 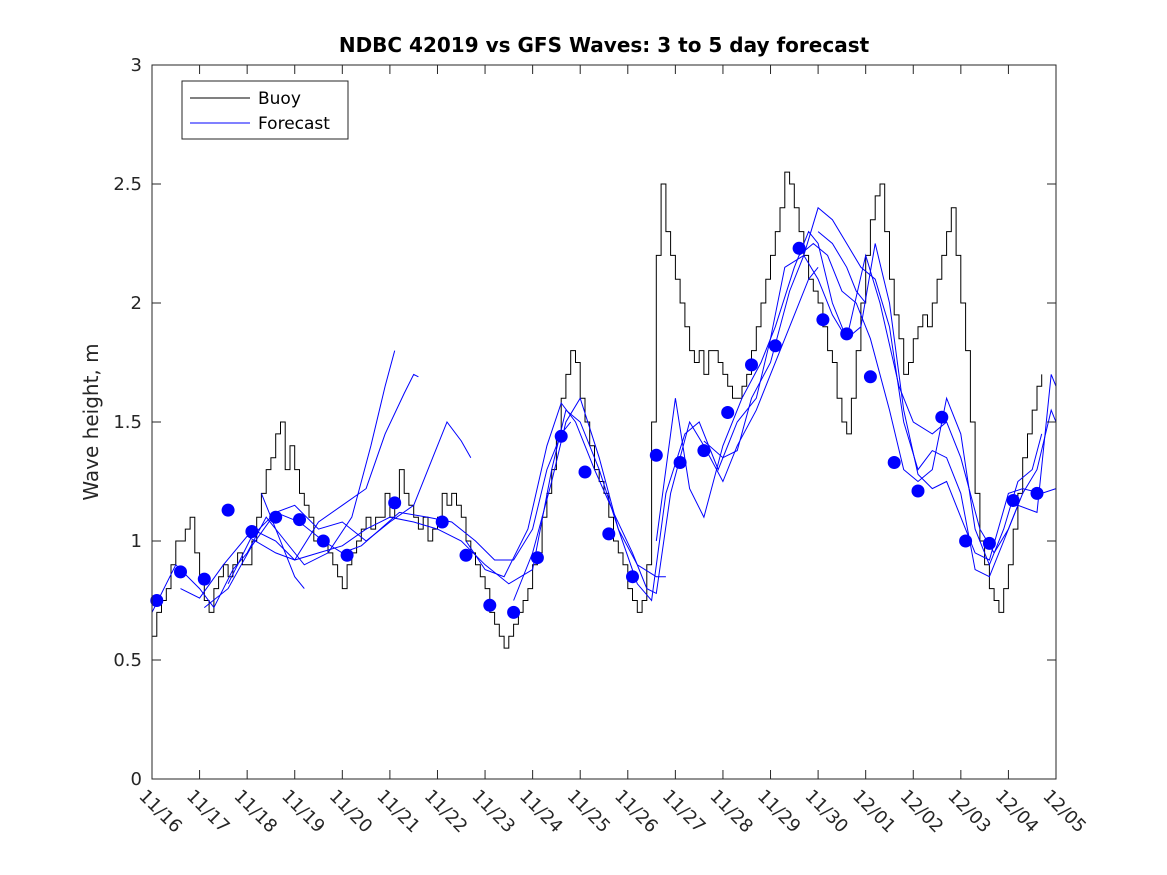 What do you see at coordinates (127, 660) in the screenshot?
I see `y-tick-label: 0.5` at bounding box center [127, 660].